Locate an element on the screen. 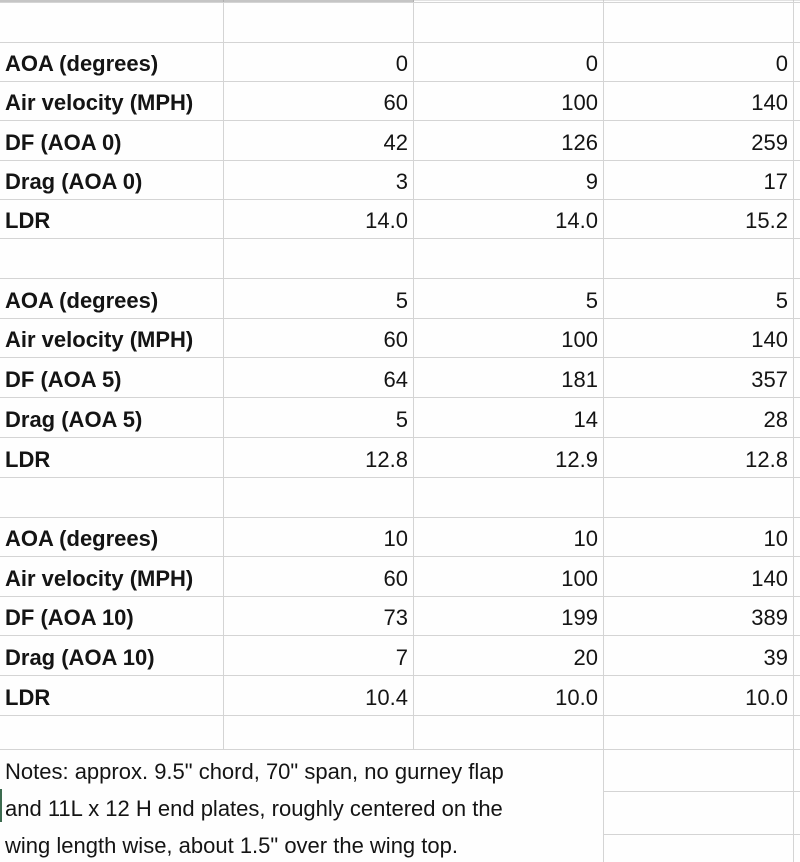  value-cell: 199 is located at coordinates (509, 616).